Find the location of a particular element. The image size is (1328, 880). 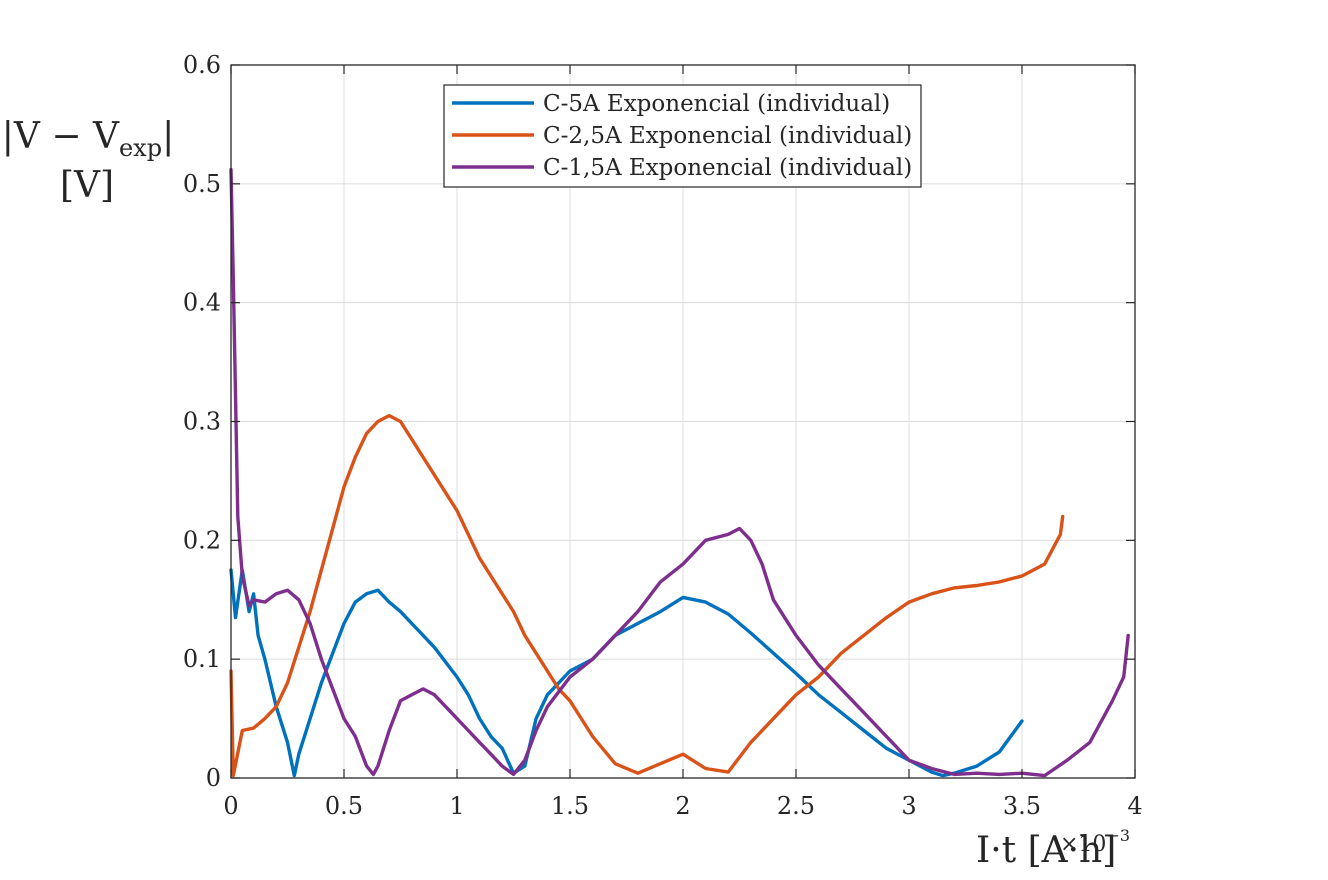

x-tick-label: 1.5 is located at coordinates (570, 806).